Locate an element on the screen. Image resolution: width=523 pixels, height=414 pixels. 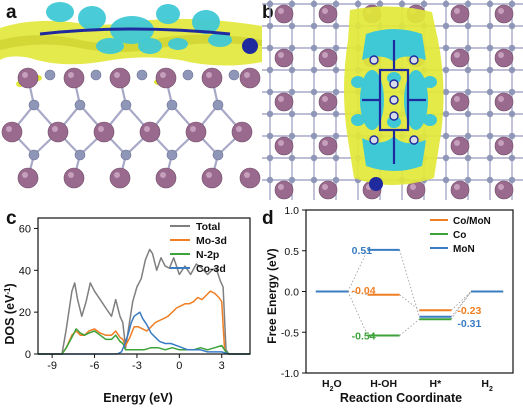
dos-x-axis-label: Energy (eV) is located at coordinates (137, 398).